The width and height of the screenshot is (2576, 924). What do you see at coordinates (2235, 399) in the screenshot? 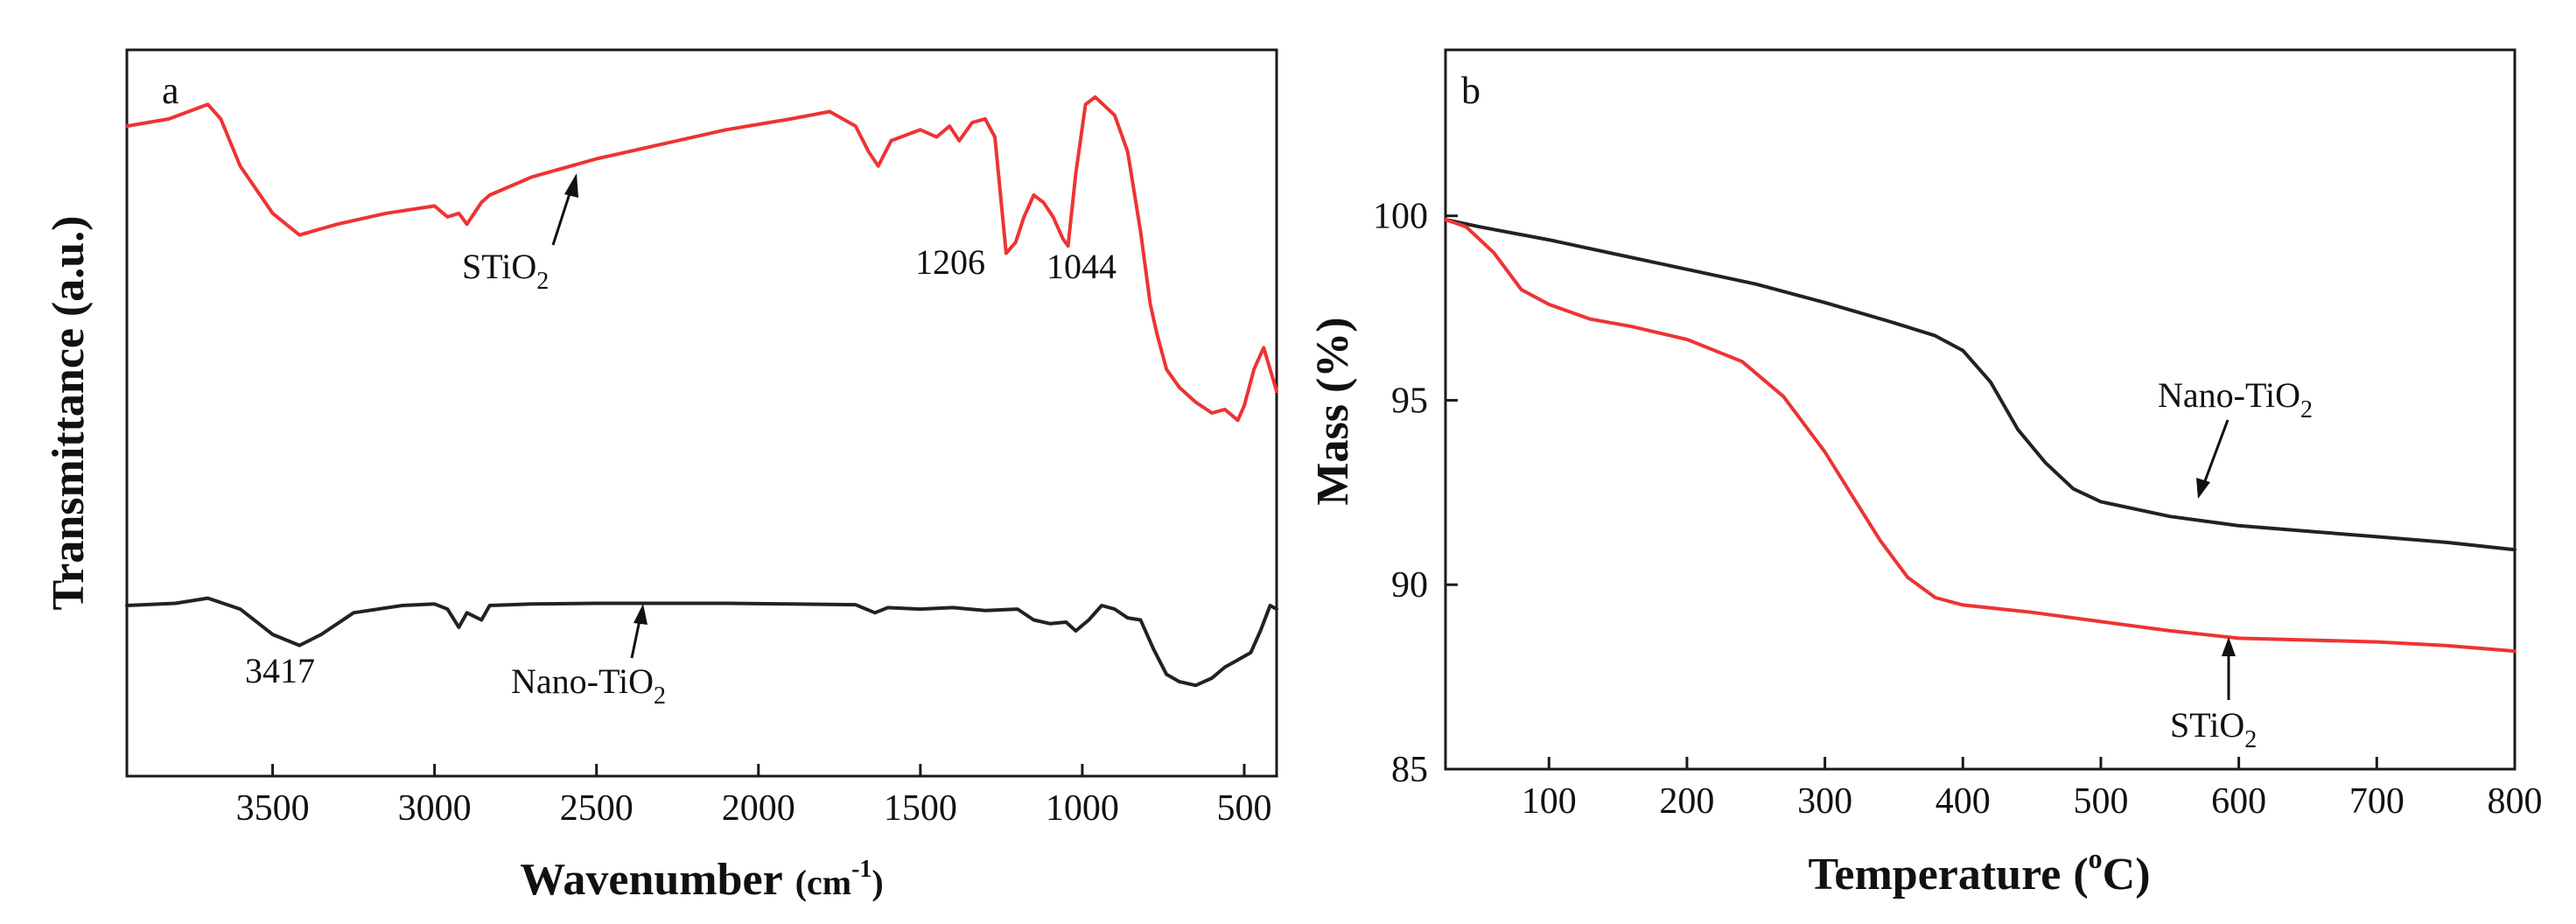
I see `panel-b-nano-label: Nano-TiO2` at bounding box center [2235, 399].